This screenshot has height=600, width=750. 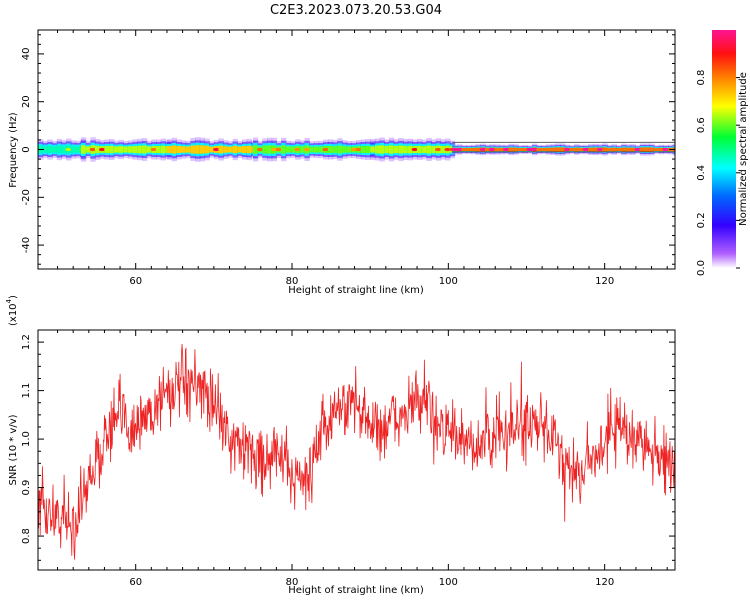 What do you see at coordinates (26, 54) in the screenshot?
I see `spec-y-tick-label: 40` at bounding box center [26, 54].